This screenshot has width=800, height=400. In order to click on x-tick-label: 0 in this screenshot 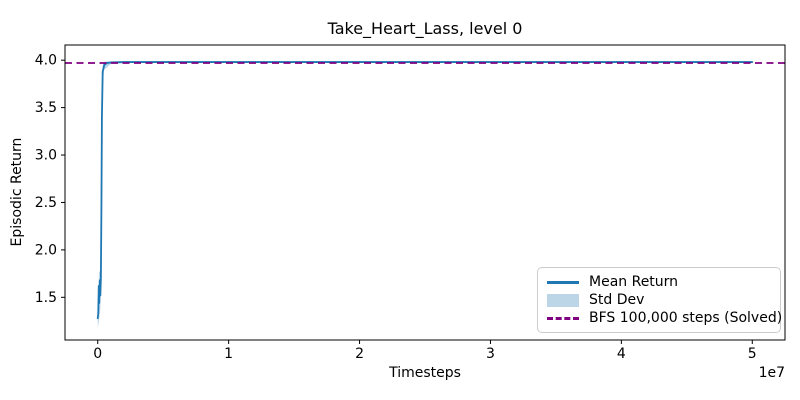, I will do `click(97, 354)`.